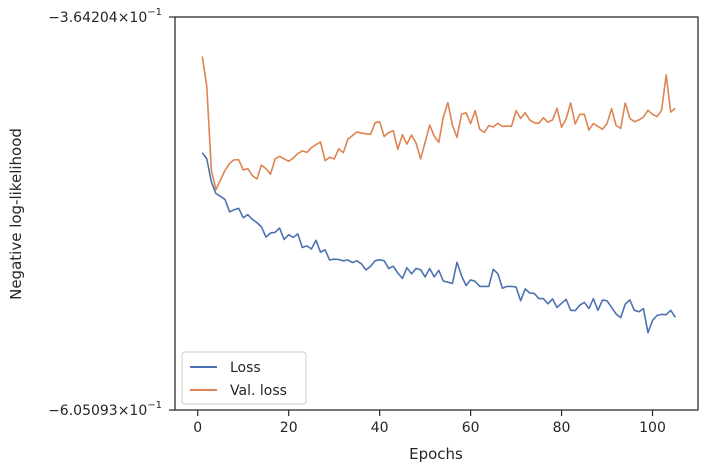  What do you see at coordinates (245, 368) in the screenshot?
I see `legend-label-loss: Loss` at bounding box center [245, 368].